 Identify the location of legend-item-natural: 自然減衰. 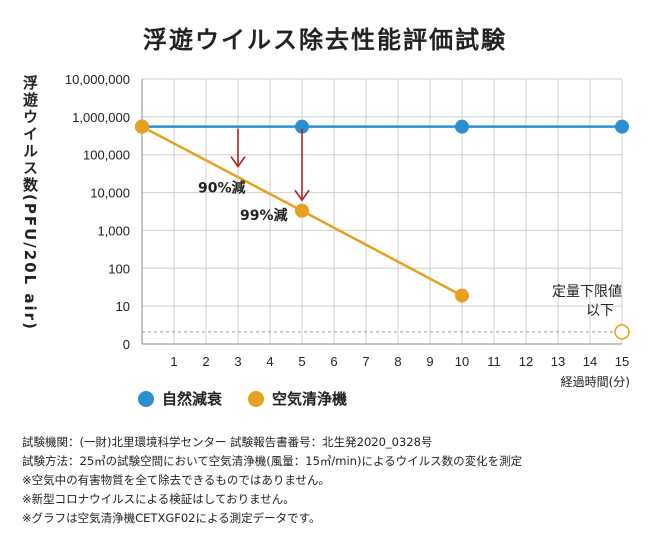
(180, 398).